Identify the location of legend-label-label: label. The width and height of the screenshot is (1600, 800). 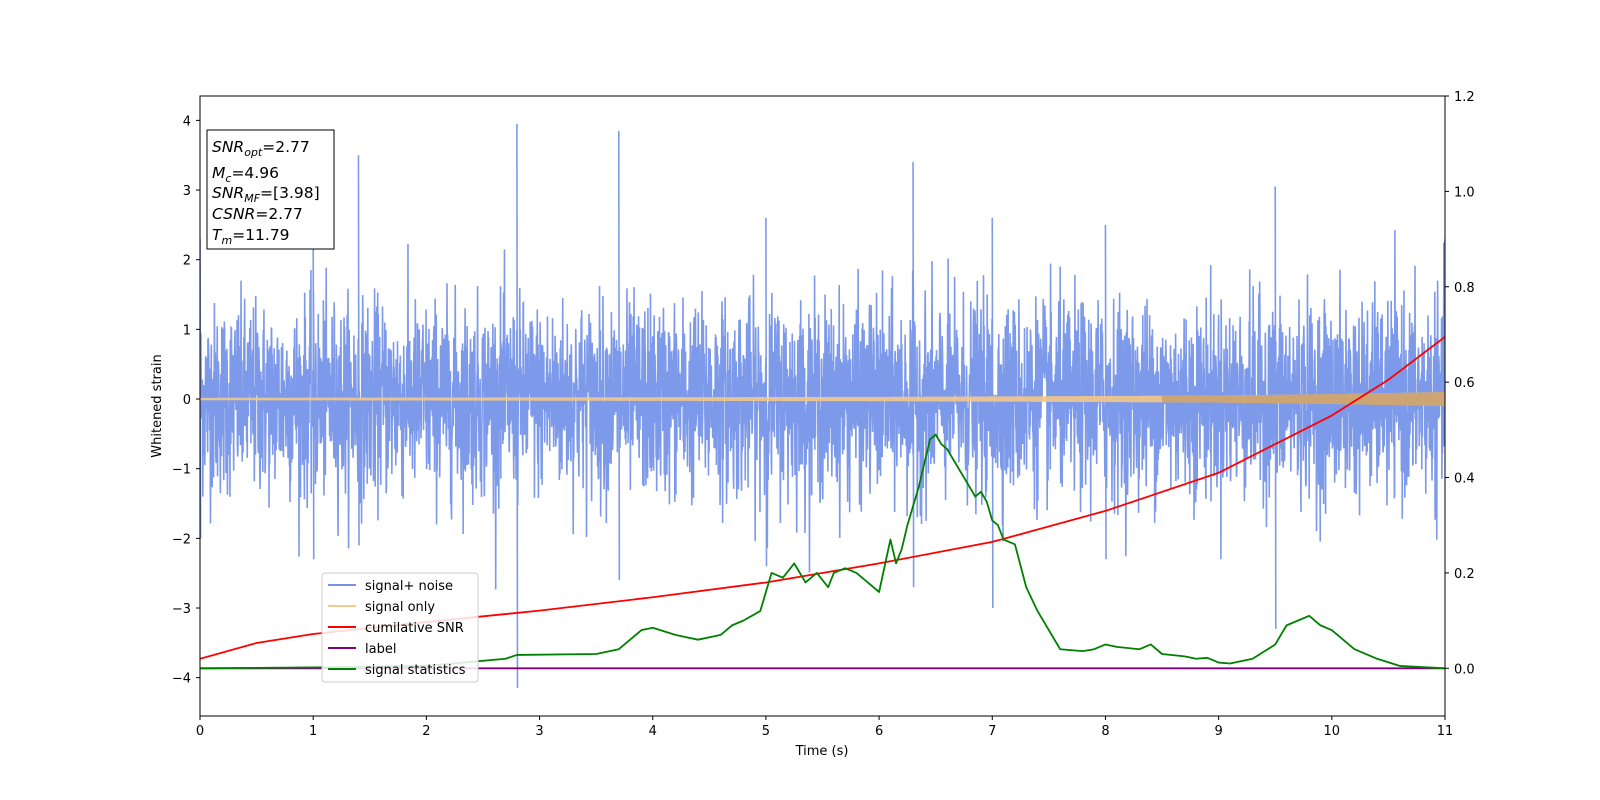
(380, 649).